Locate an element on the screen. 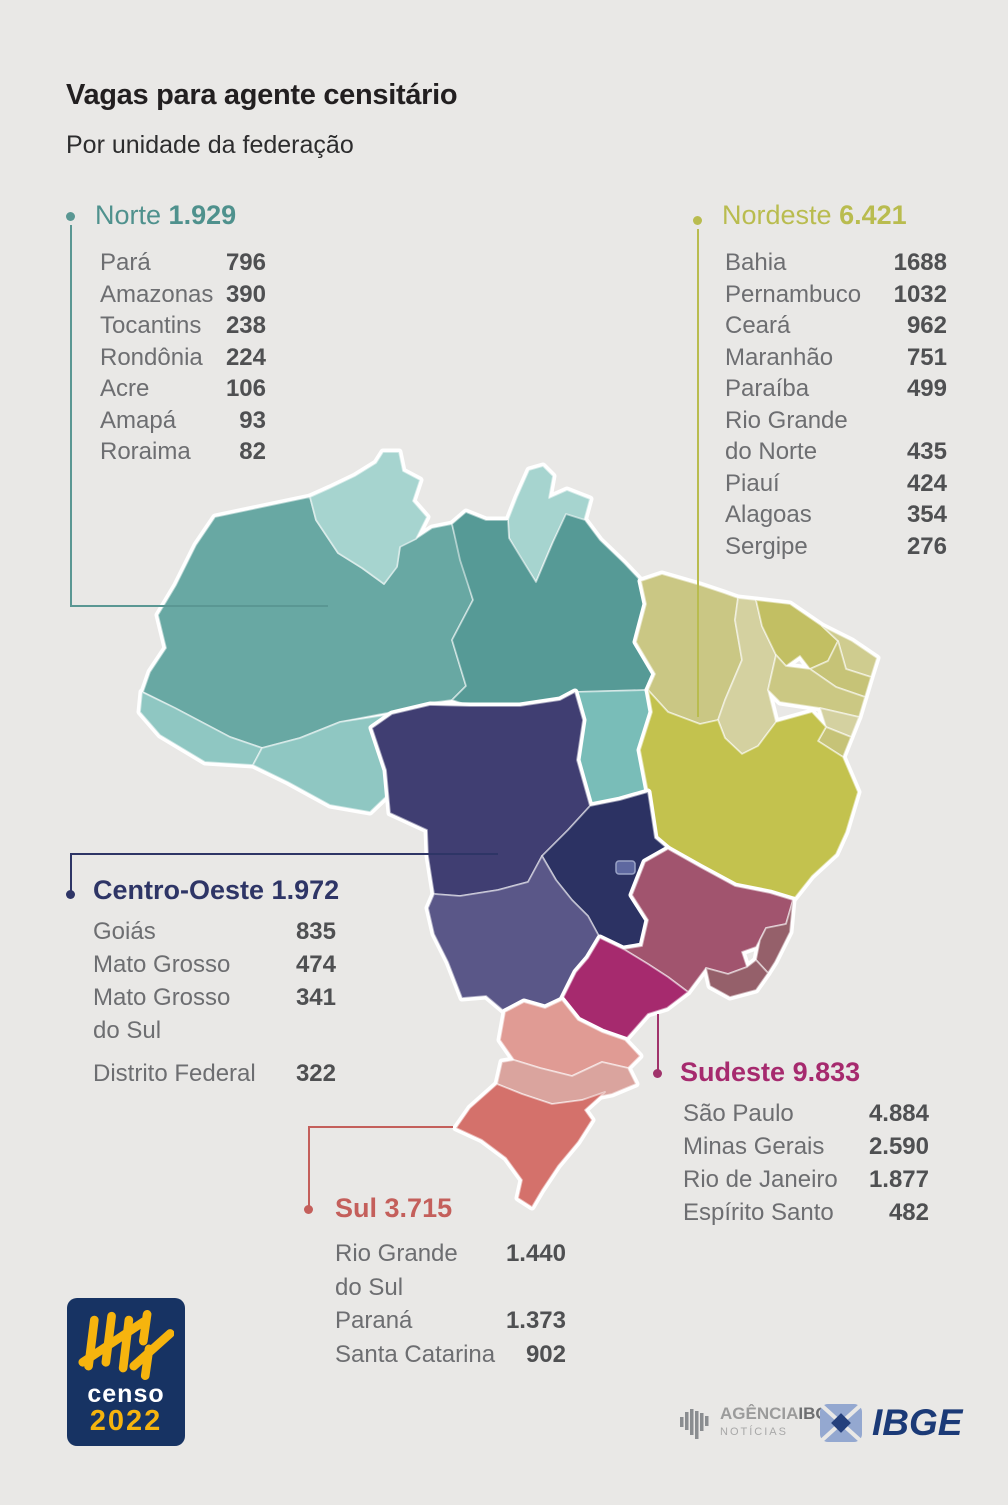  state-row: Pernambuco 1032 is located at coordinates (836, 295).